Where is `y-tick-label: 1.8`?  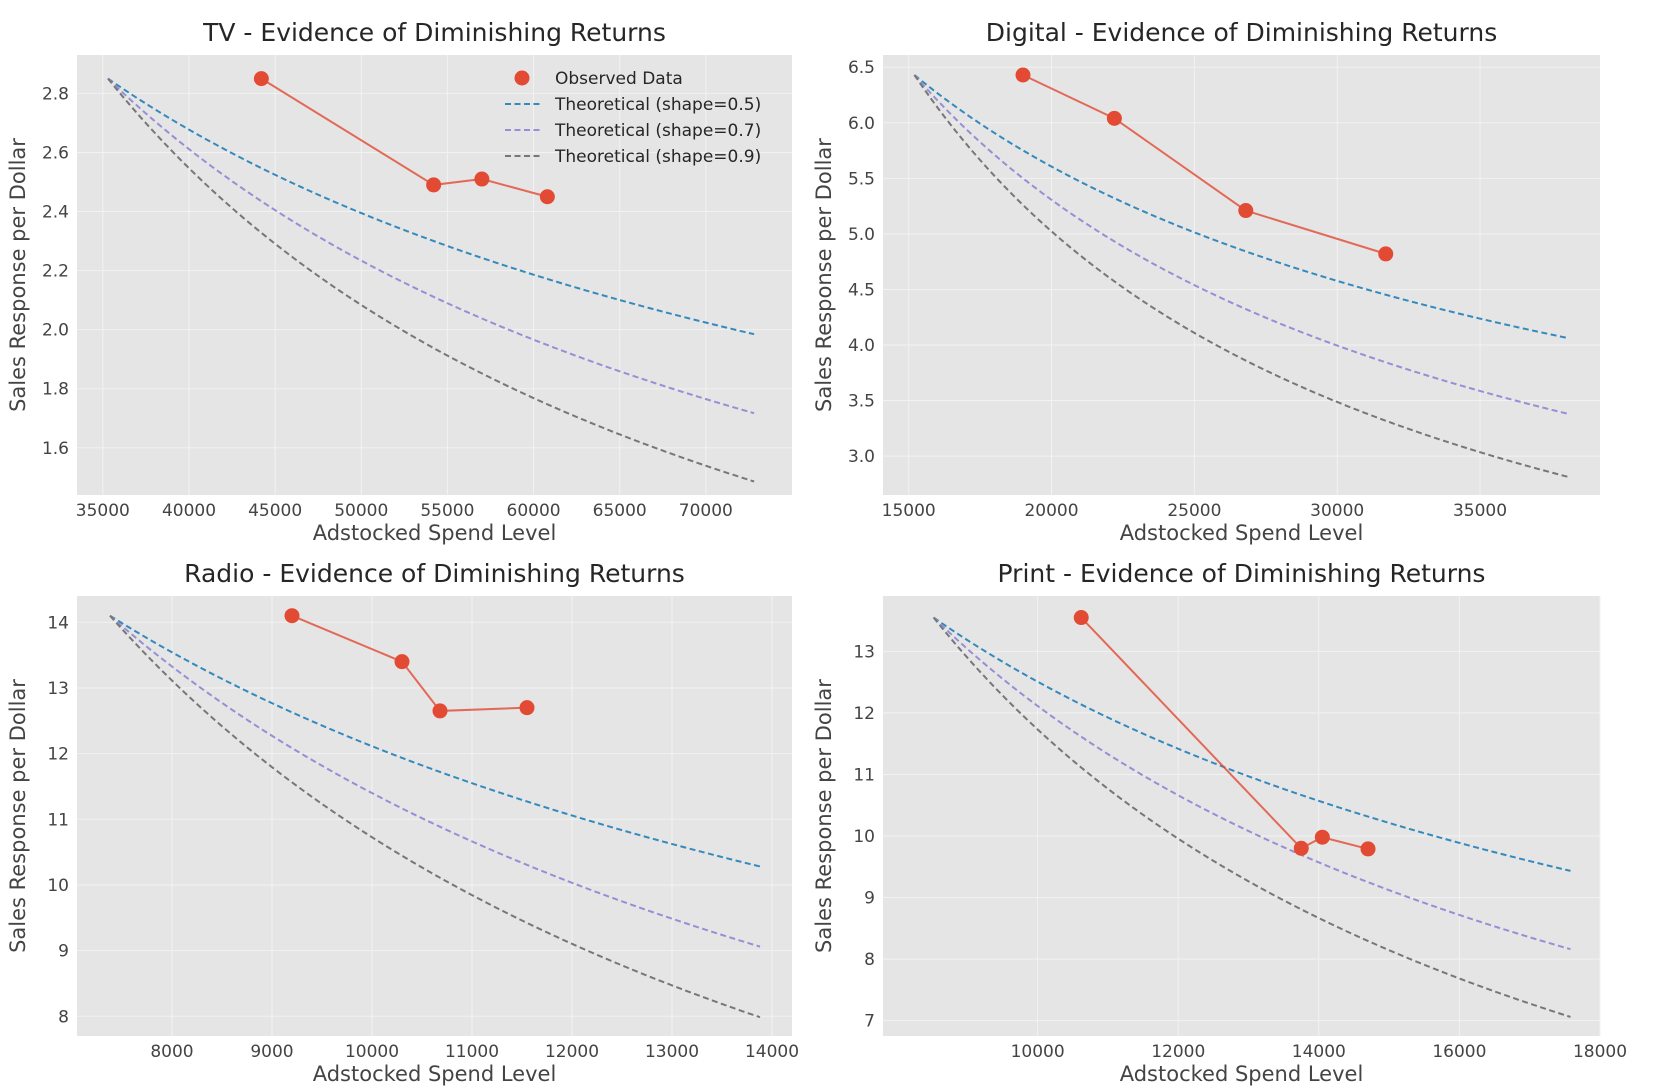 y-tick-label: 1.8 is located at coordinates (55, 390).